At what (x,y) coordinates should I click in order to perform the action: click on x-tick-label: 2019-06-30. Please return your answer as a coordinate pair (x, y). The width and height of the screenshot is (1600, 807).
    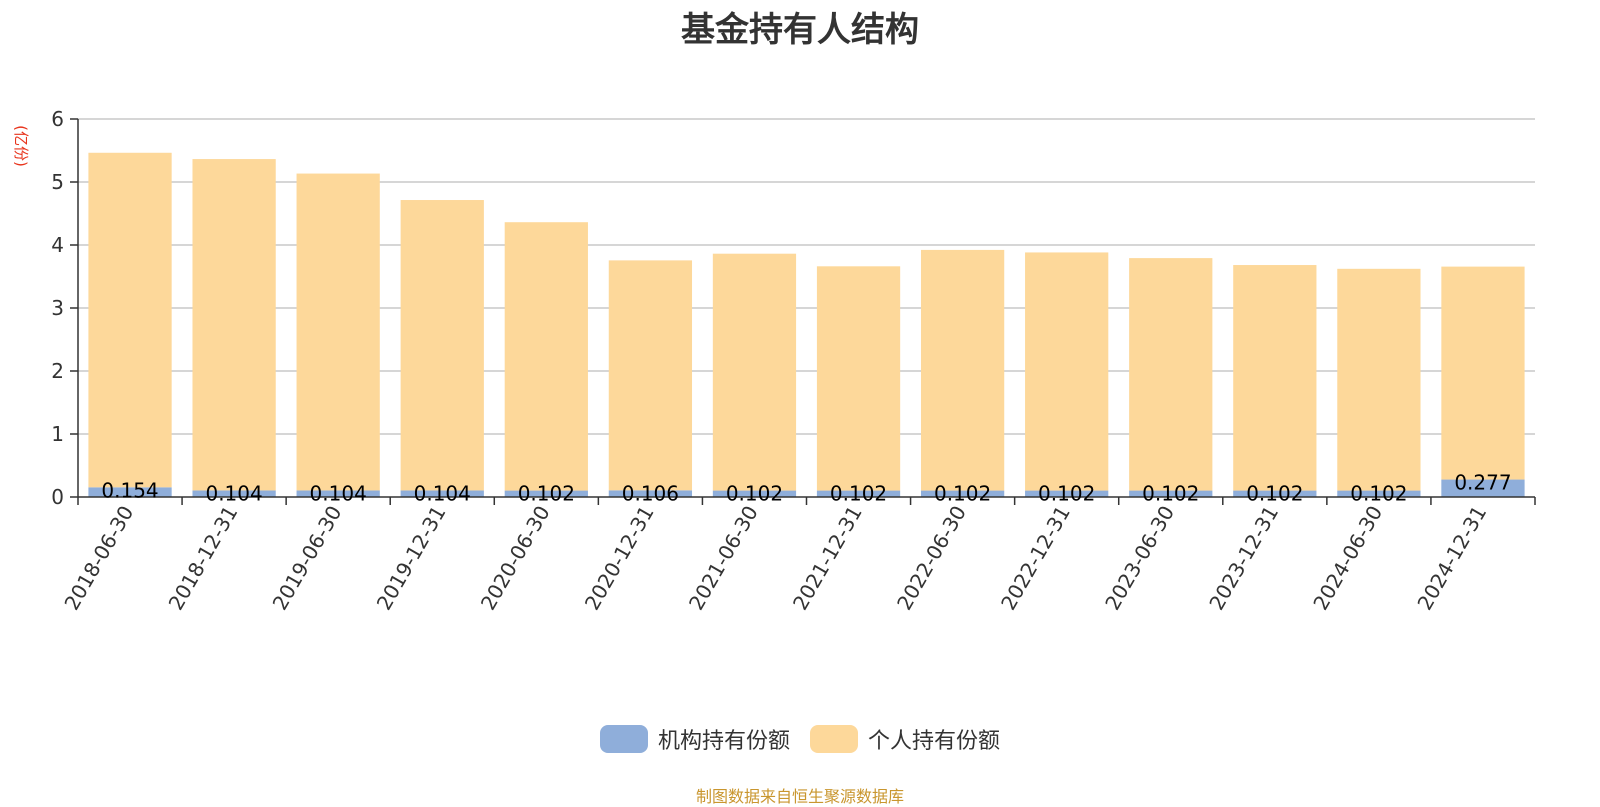
    Looking at the image, I should click on (307, 558).